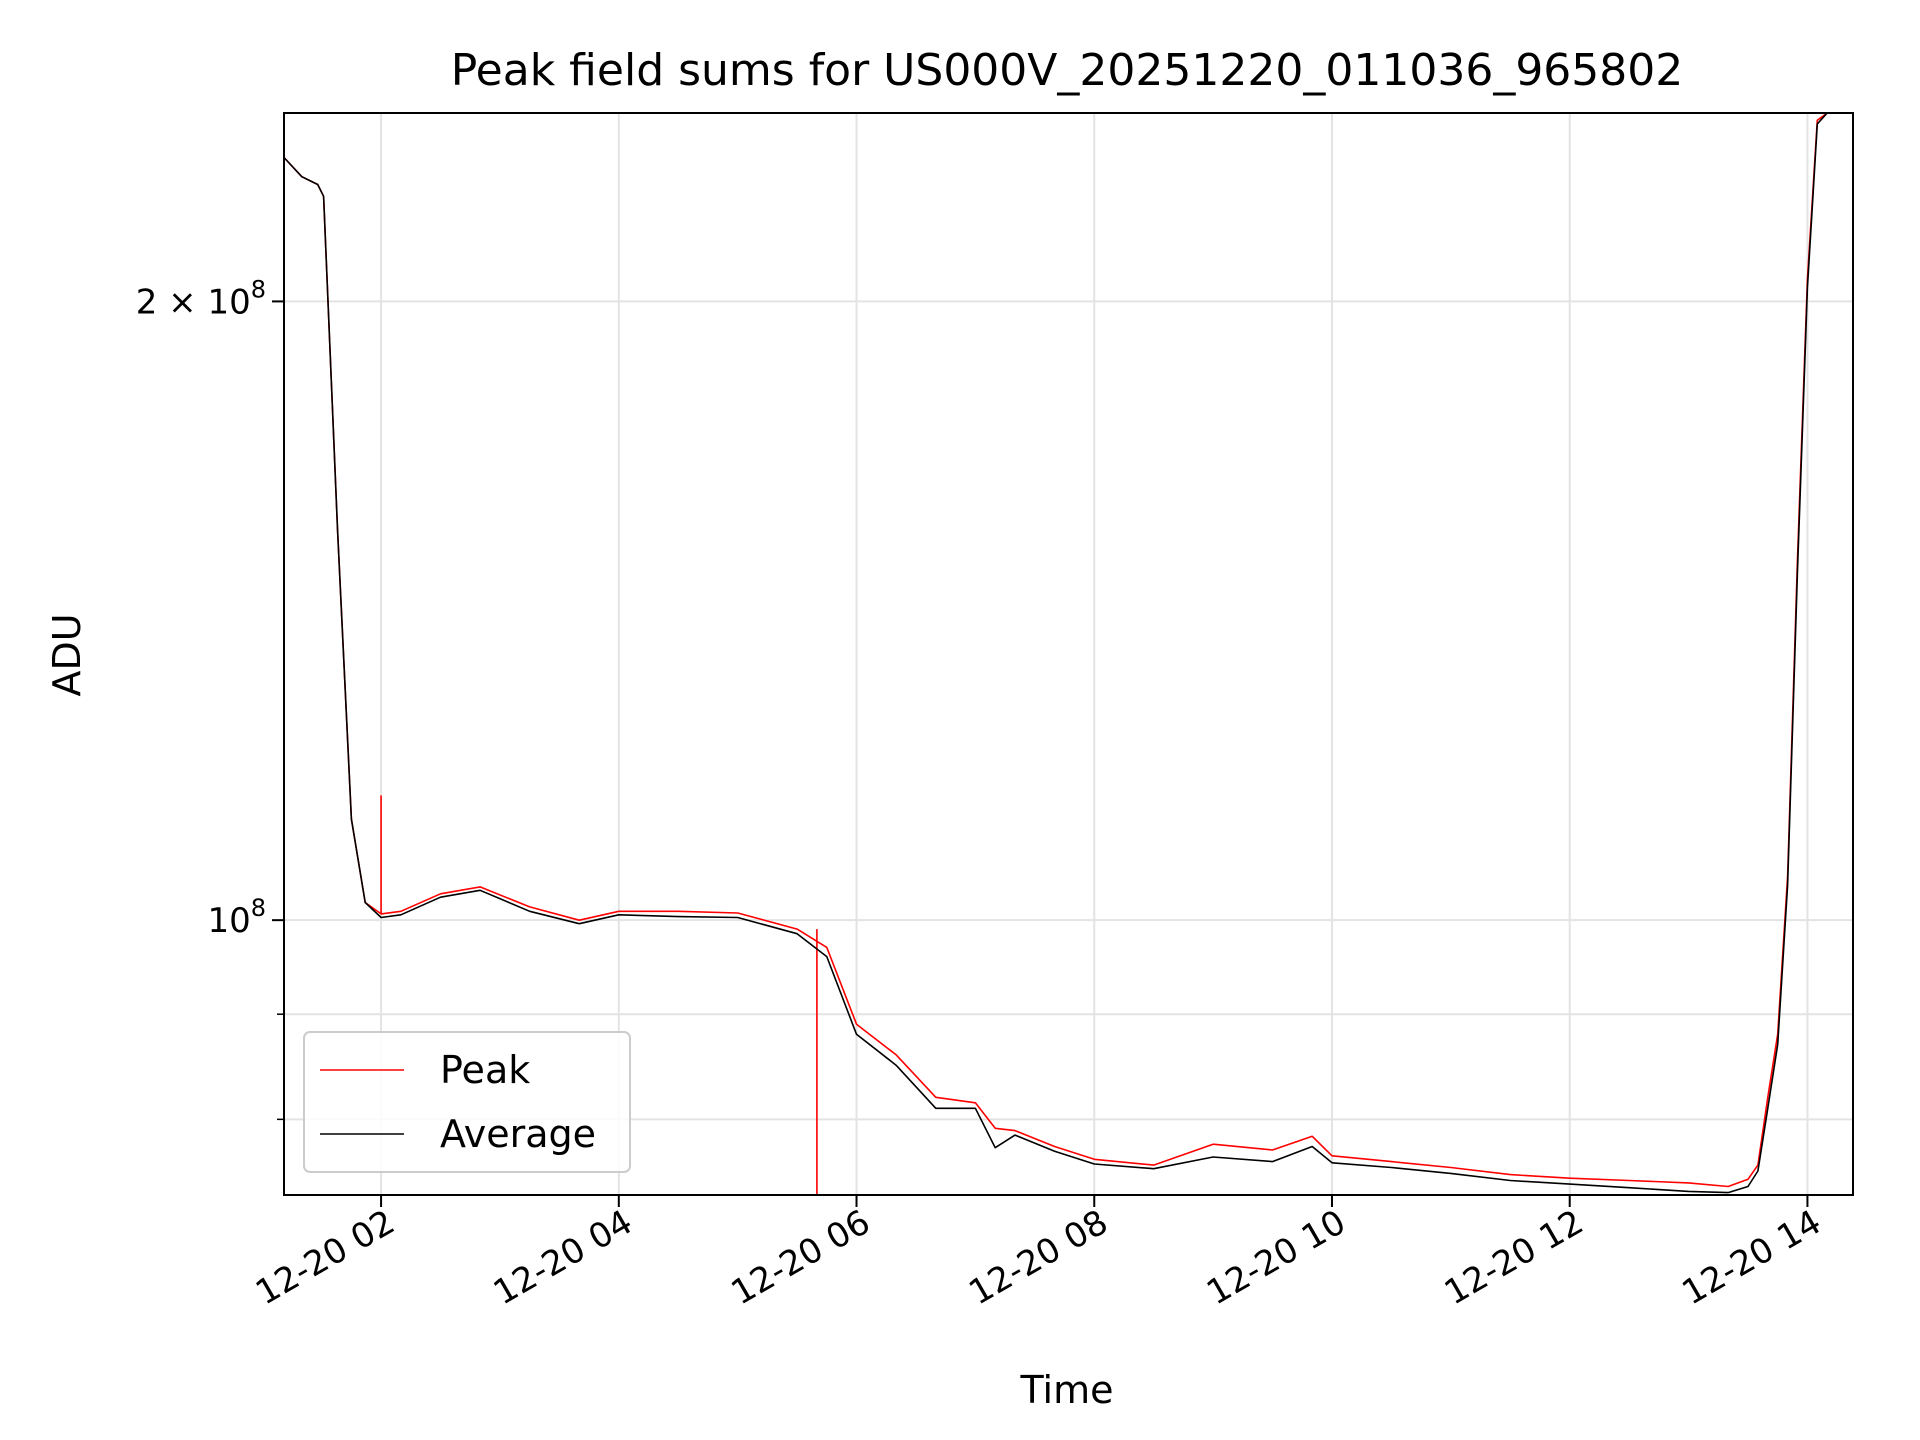 This screenshot has width=1920, height=1440. I want to click on y-axis-label: ADU, so click(67, 654).